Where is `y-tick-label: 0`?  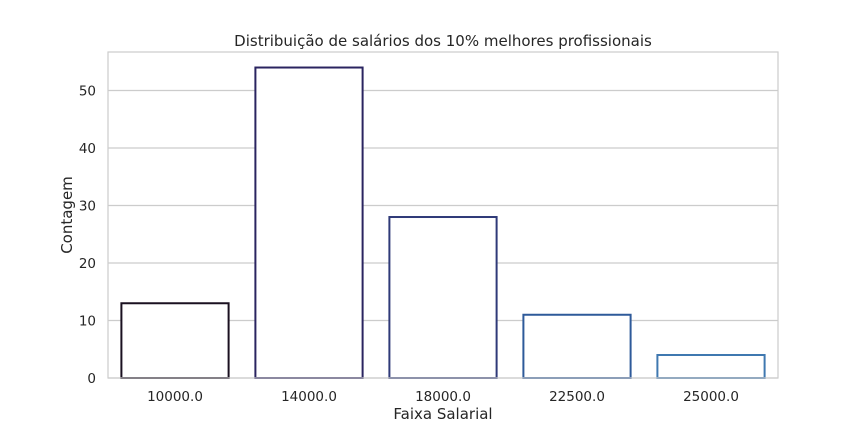
y-tick-label: 0 is located at coordinates (91, 379).